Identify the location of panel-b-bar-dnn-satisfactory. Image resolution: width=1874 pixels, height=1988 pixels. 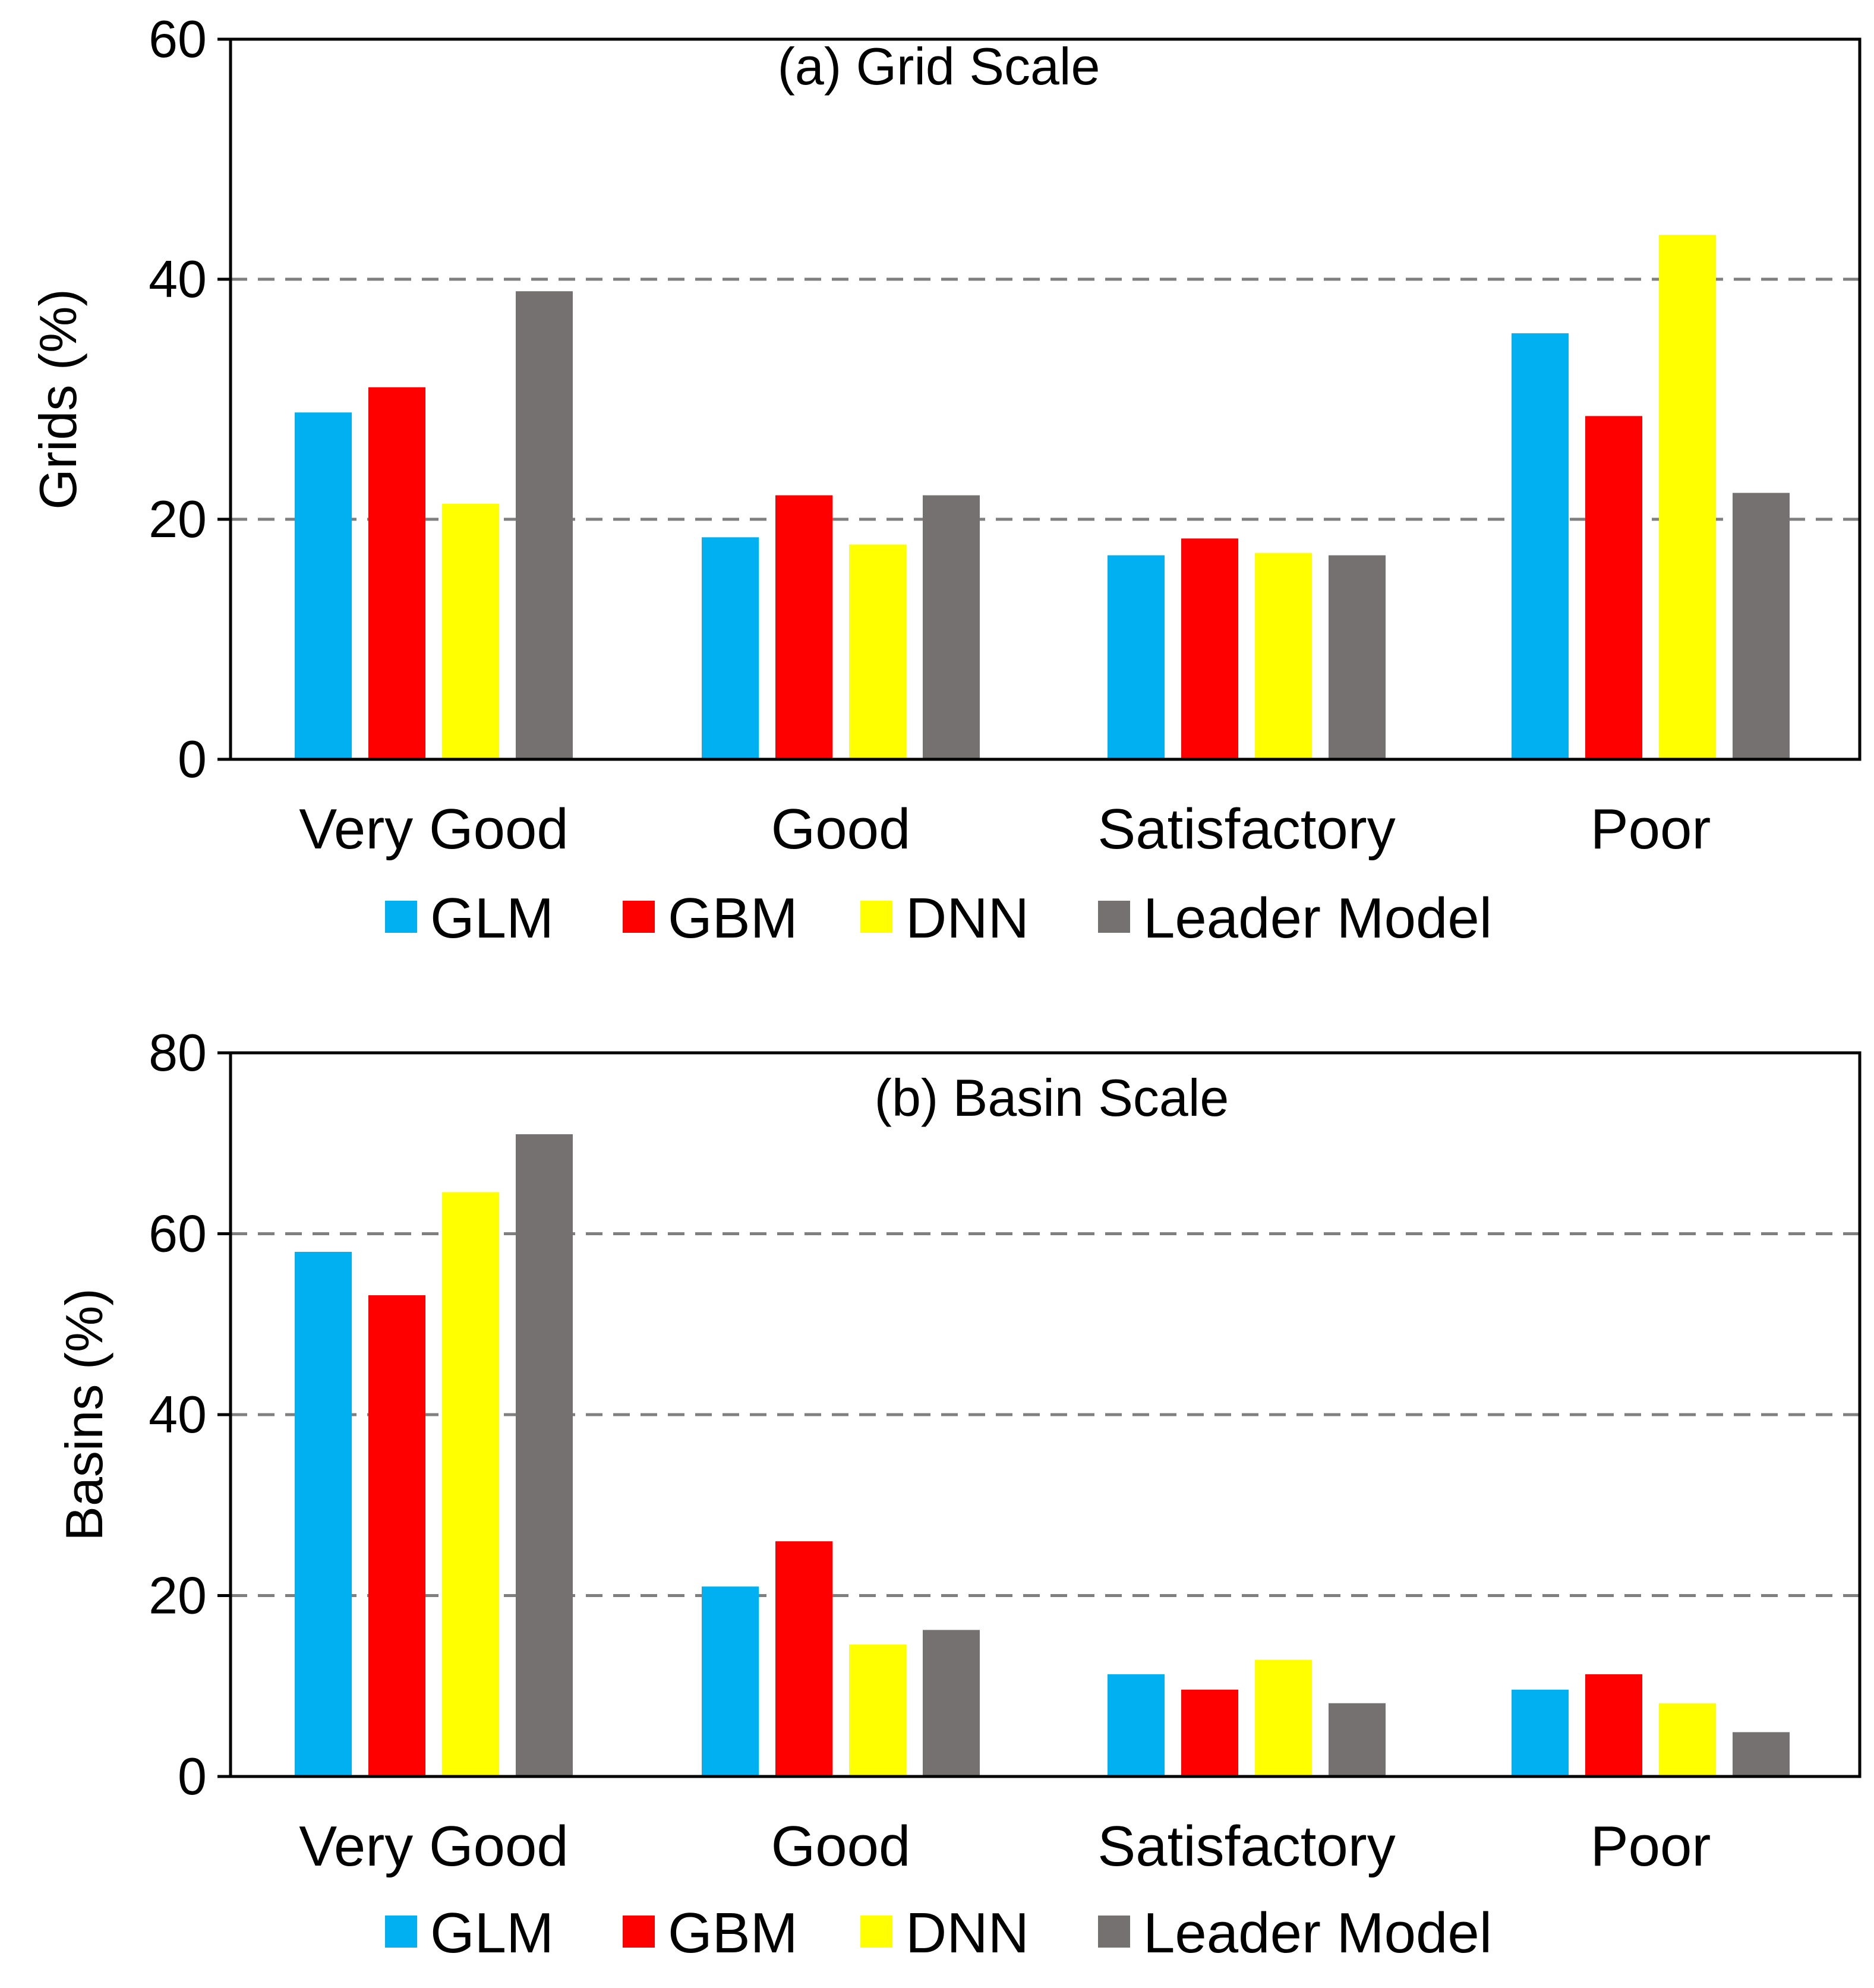
(1283, 1717).